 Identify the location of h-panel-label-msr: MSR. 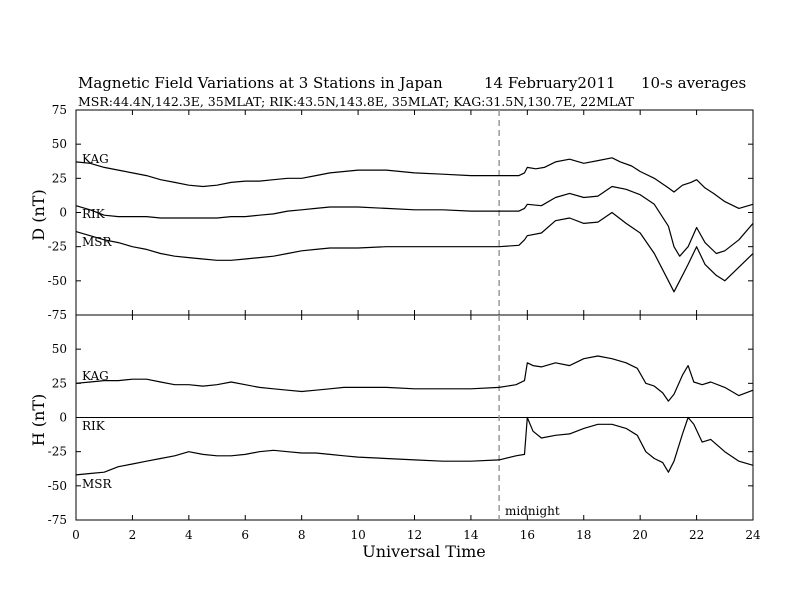
(97, 484).